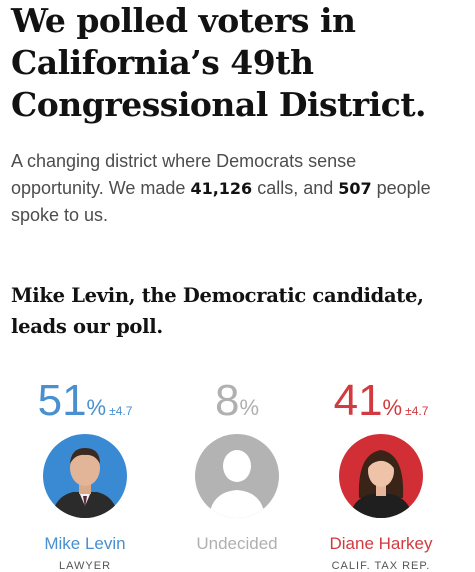 The image size is (475, 572). I want to click on candidate-name: Undecided, so click(237, 543).